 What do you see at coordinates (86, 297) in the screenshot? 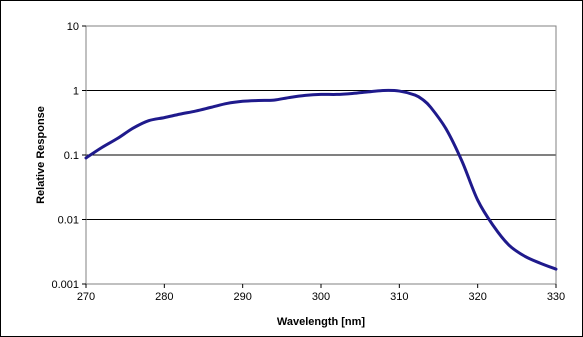
I see `x-tick-label: 270` at bounding box center [86, 297].